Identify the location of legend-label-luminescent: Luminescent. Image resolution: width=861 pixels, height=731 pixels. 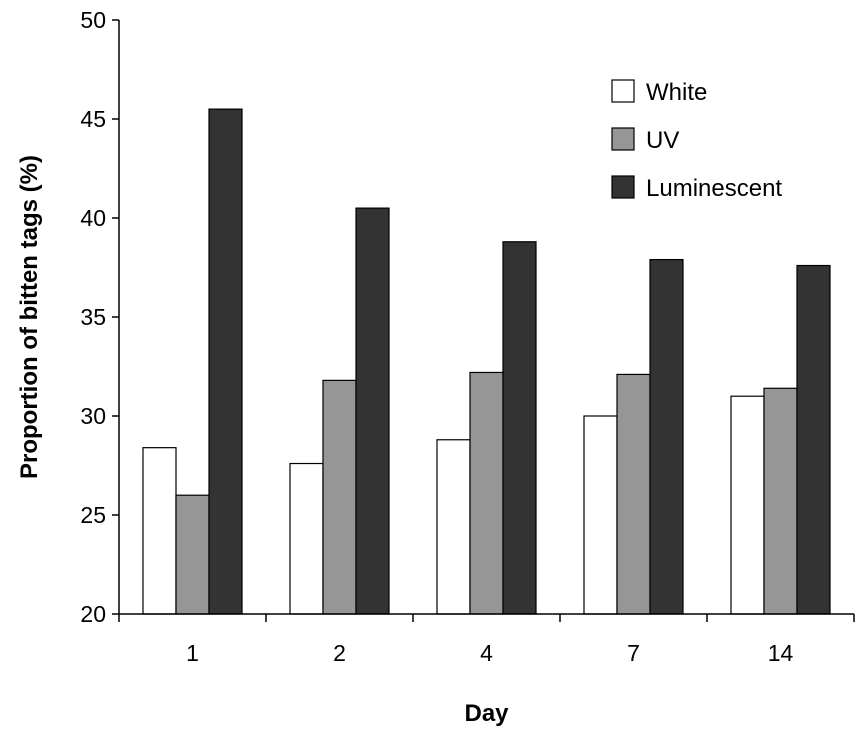
(714, 188).